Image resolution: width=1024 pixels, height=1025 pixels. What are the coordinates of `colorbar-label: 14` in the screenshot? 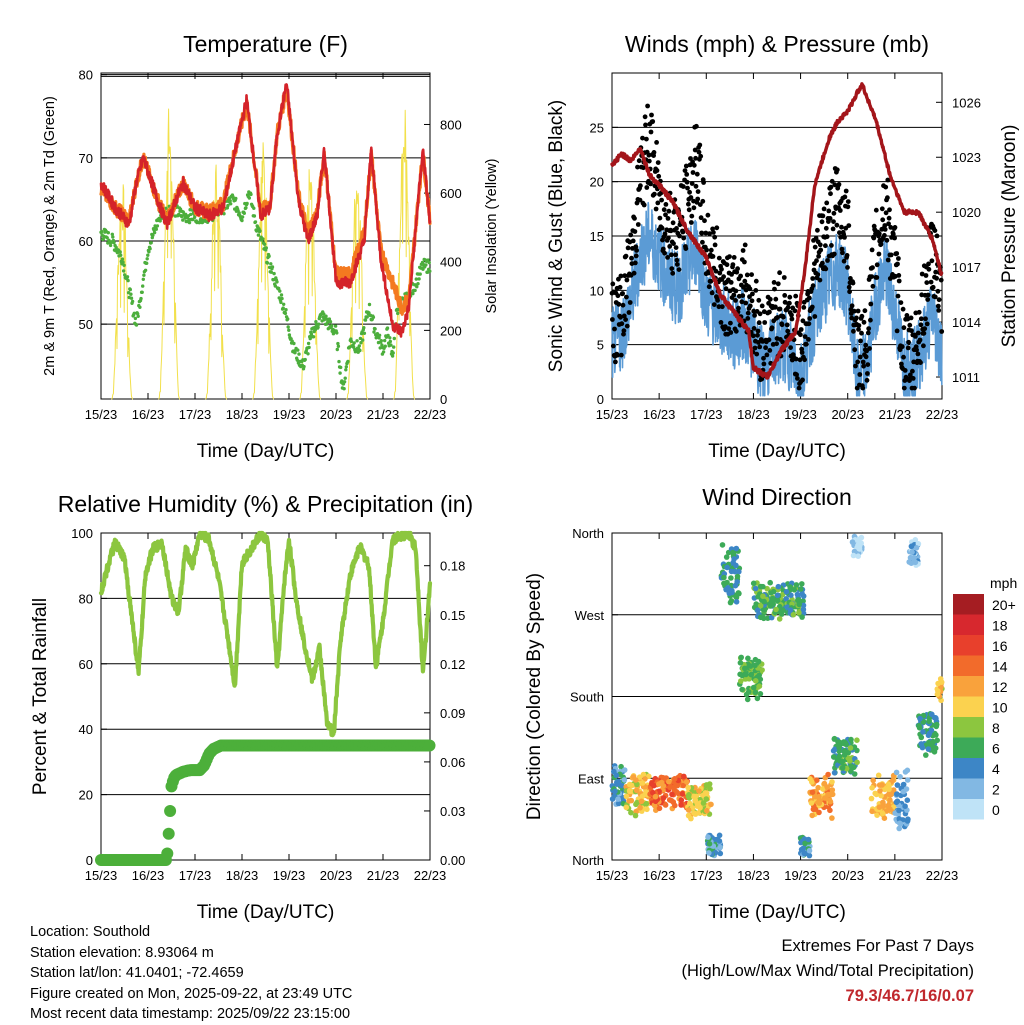 It's located at (1000, 667).